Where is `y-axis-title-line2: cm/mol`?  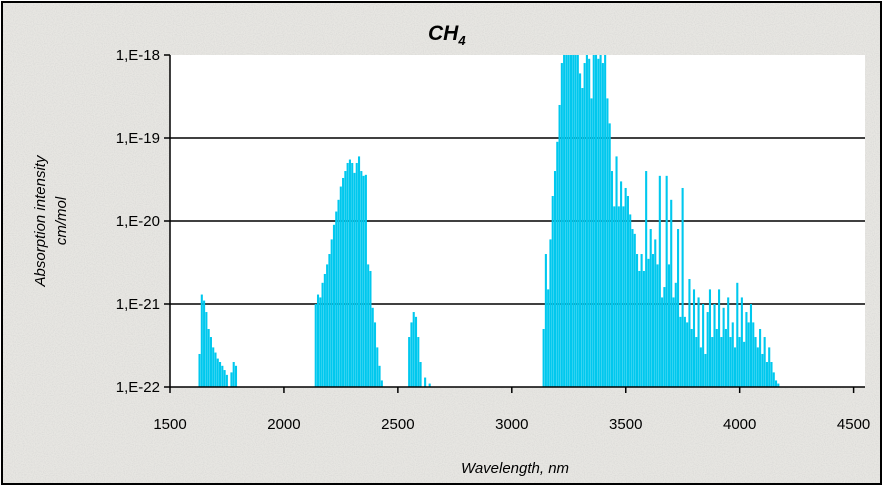 y-axis-title-line2: cm/mol is located at coordinates (61, 220).